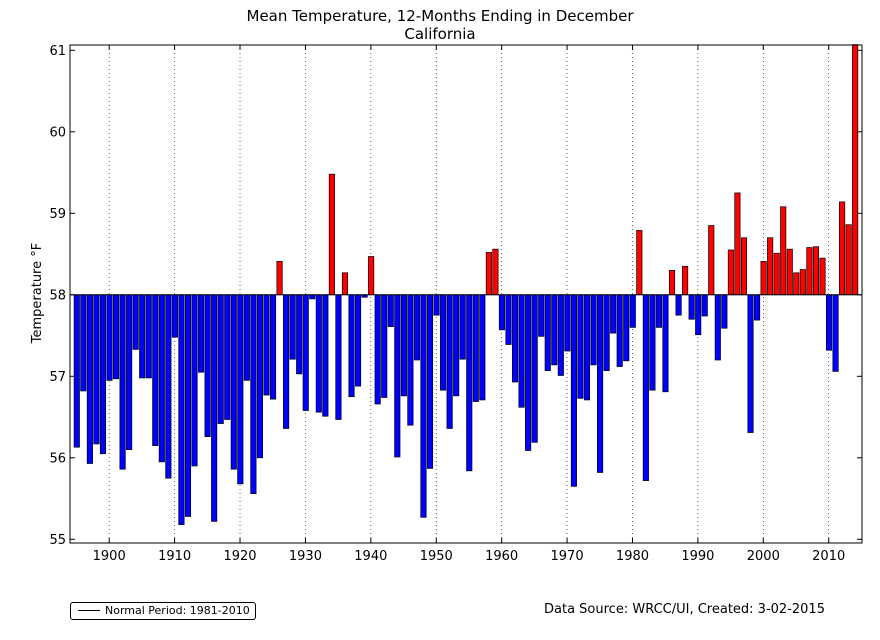 This screenshot has width=880, height=640. I want to click on bar-2012, so click(842, 248).